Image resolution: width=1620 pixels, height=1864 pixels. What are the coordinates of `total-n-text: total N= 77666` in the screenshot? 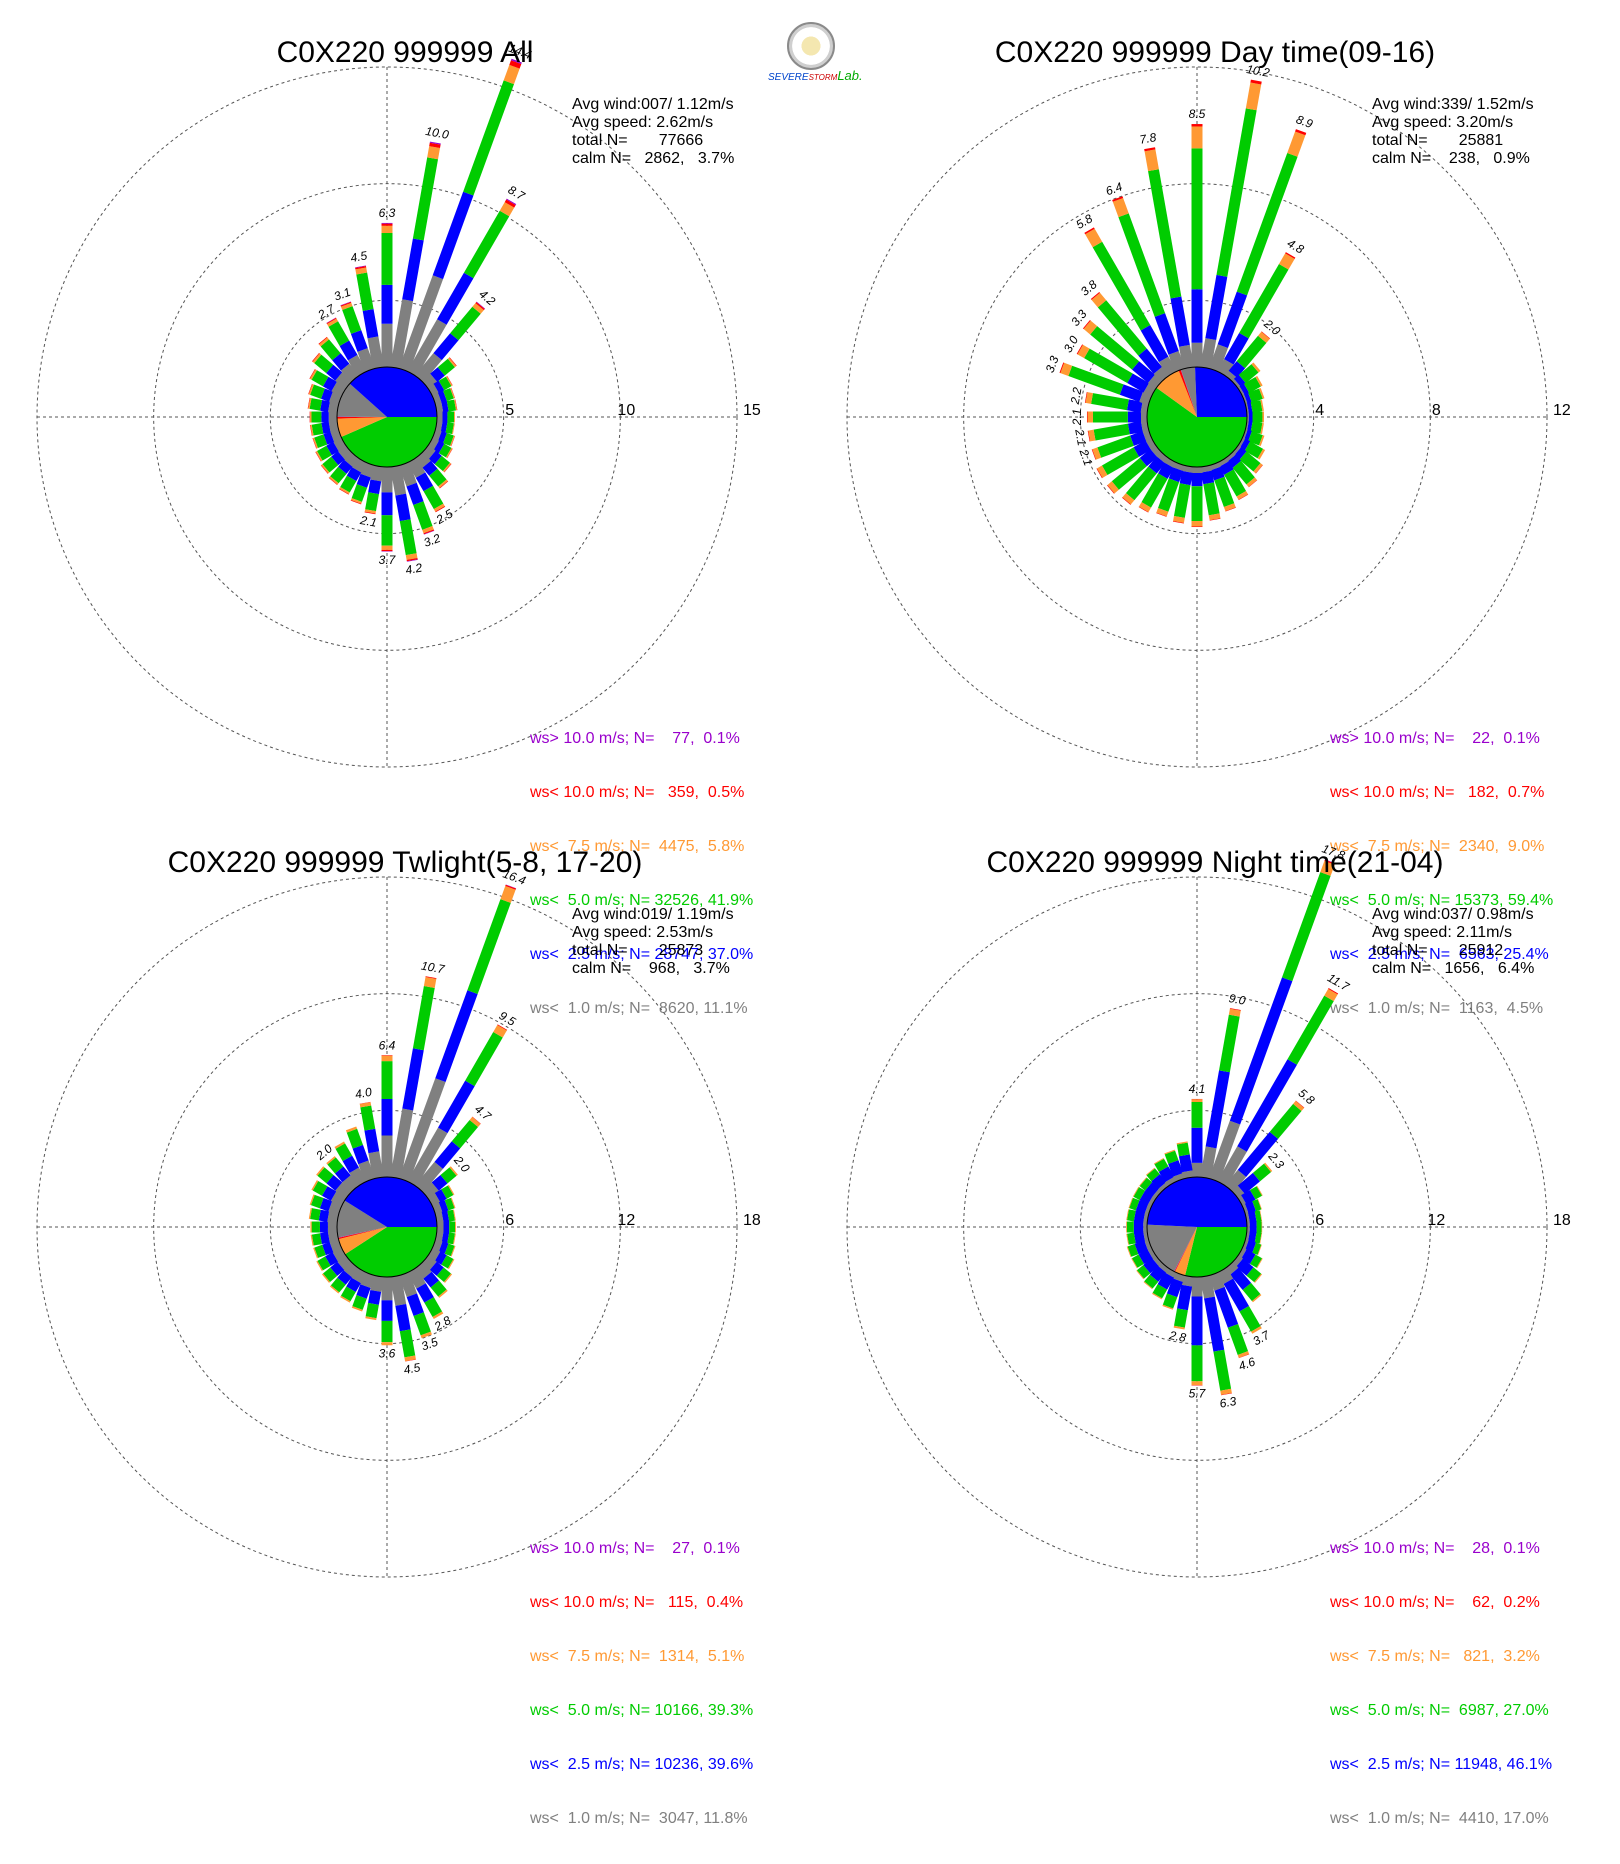 It's located at (653, 141).